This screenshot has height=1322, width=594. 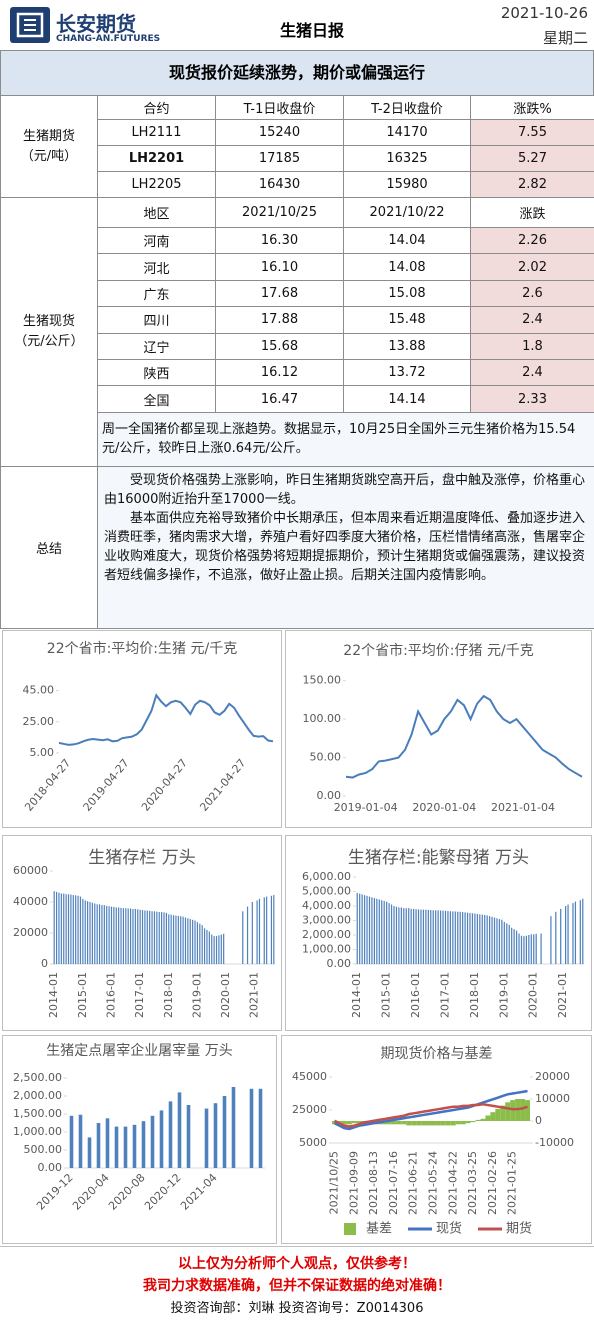 I want to click on report-title: 生猪日报, so click(x=312, y=30).